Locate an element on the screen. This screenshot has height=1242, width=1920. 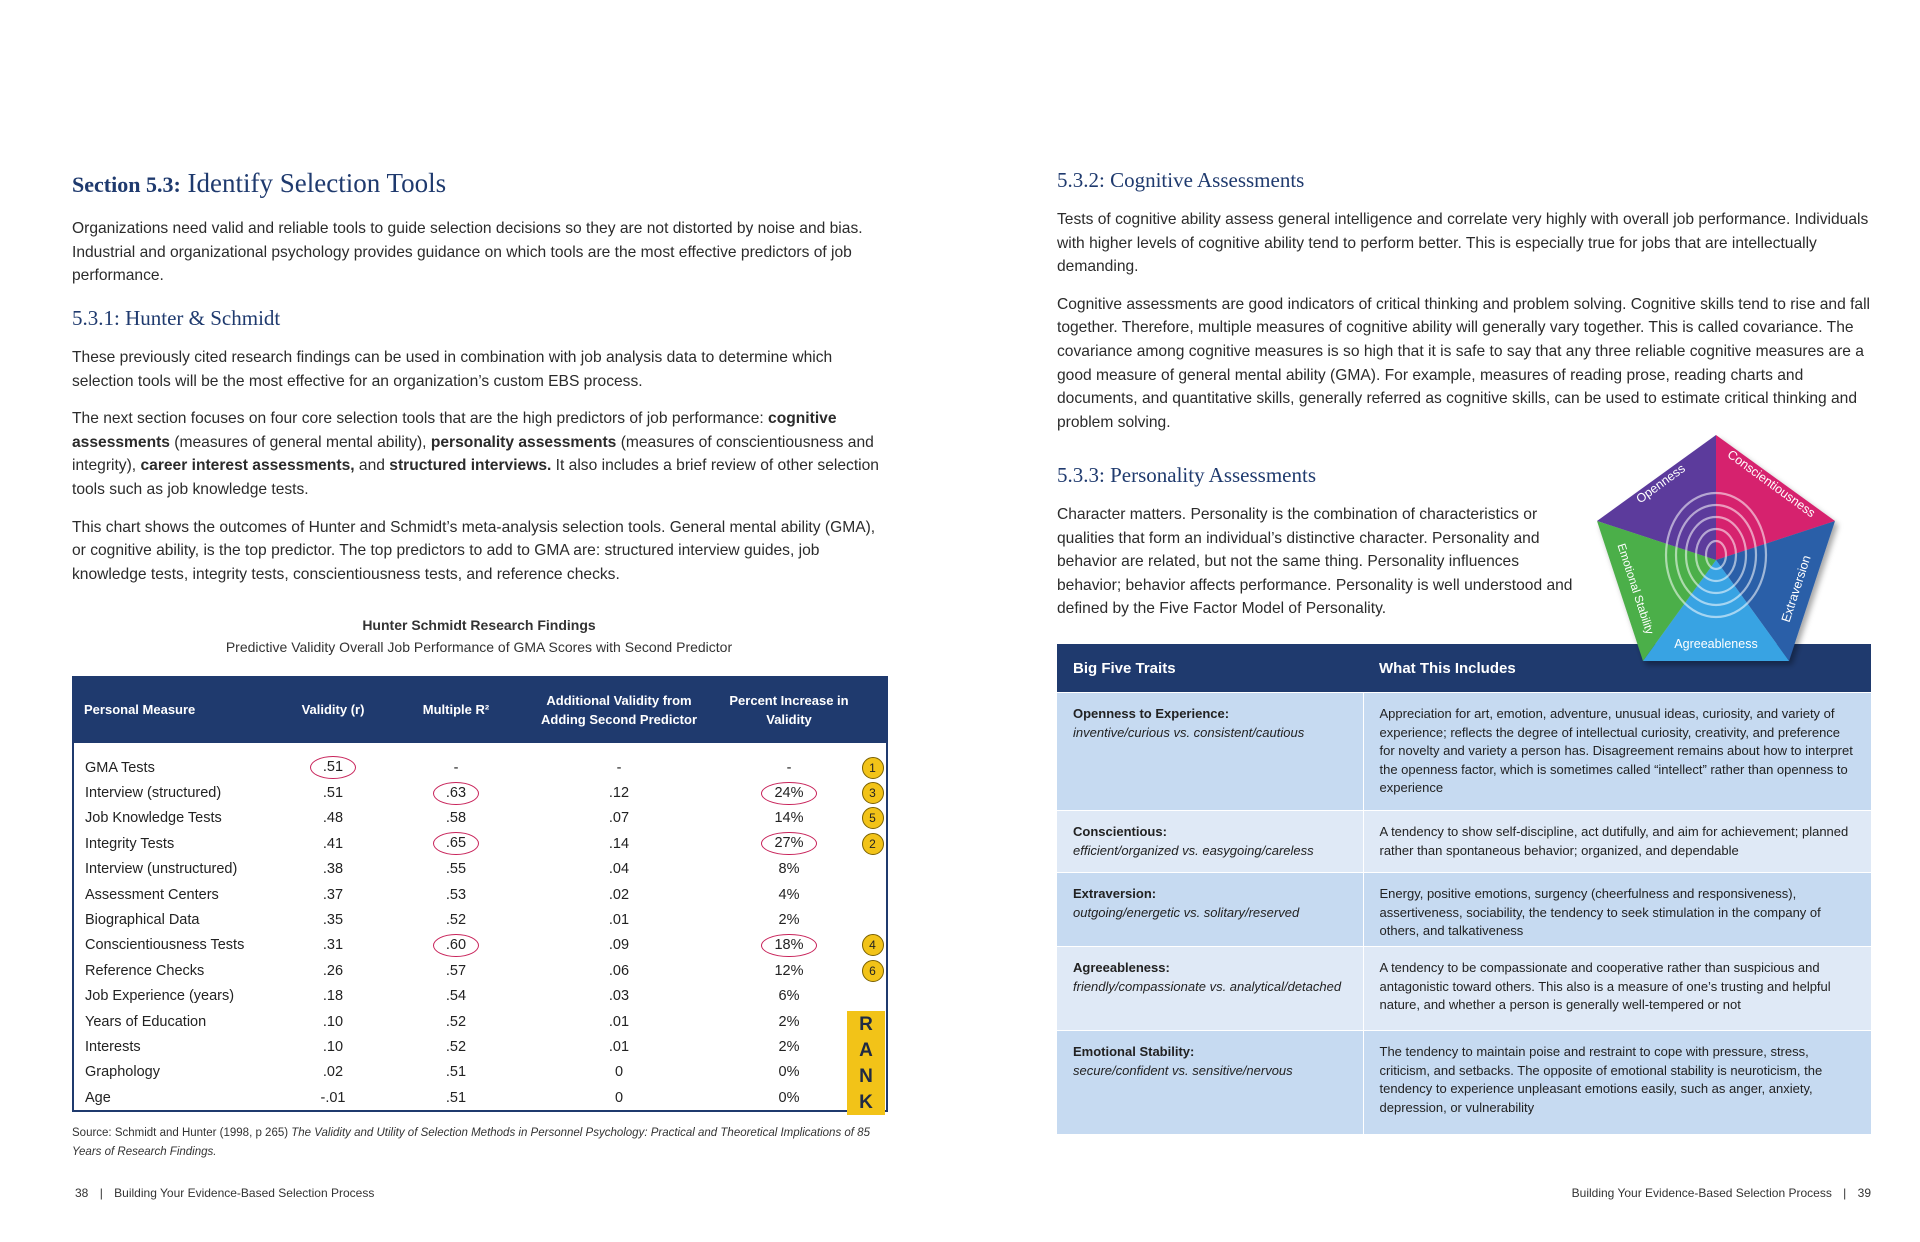
multiple_r-cell: - is located at coordinates (456, 767).